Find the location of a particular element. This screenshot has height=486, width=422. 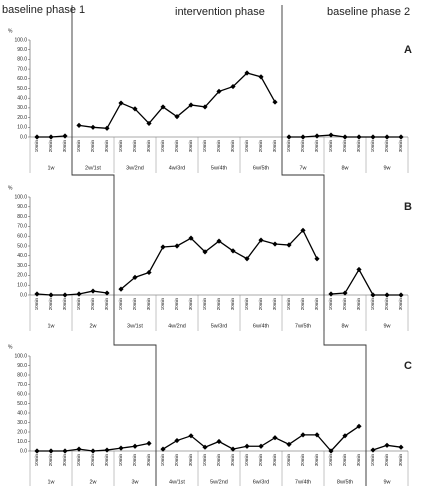

group-label: 9w is located at coordinates (386, 482).